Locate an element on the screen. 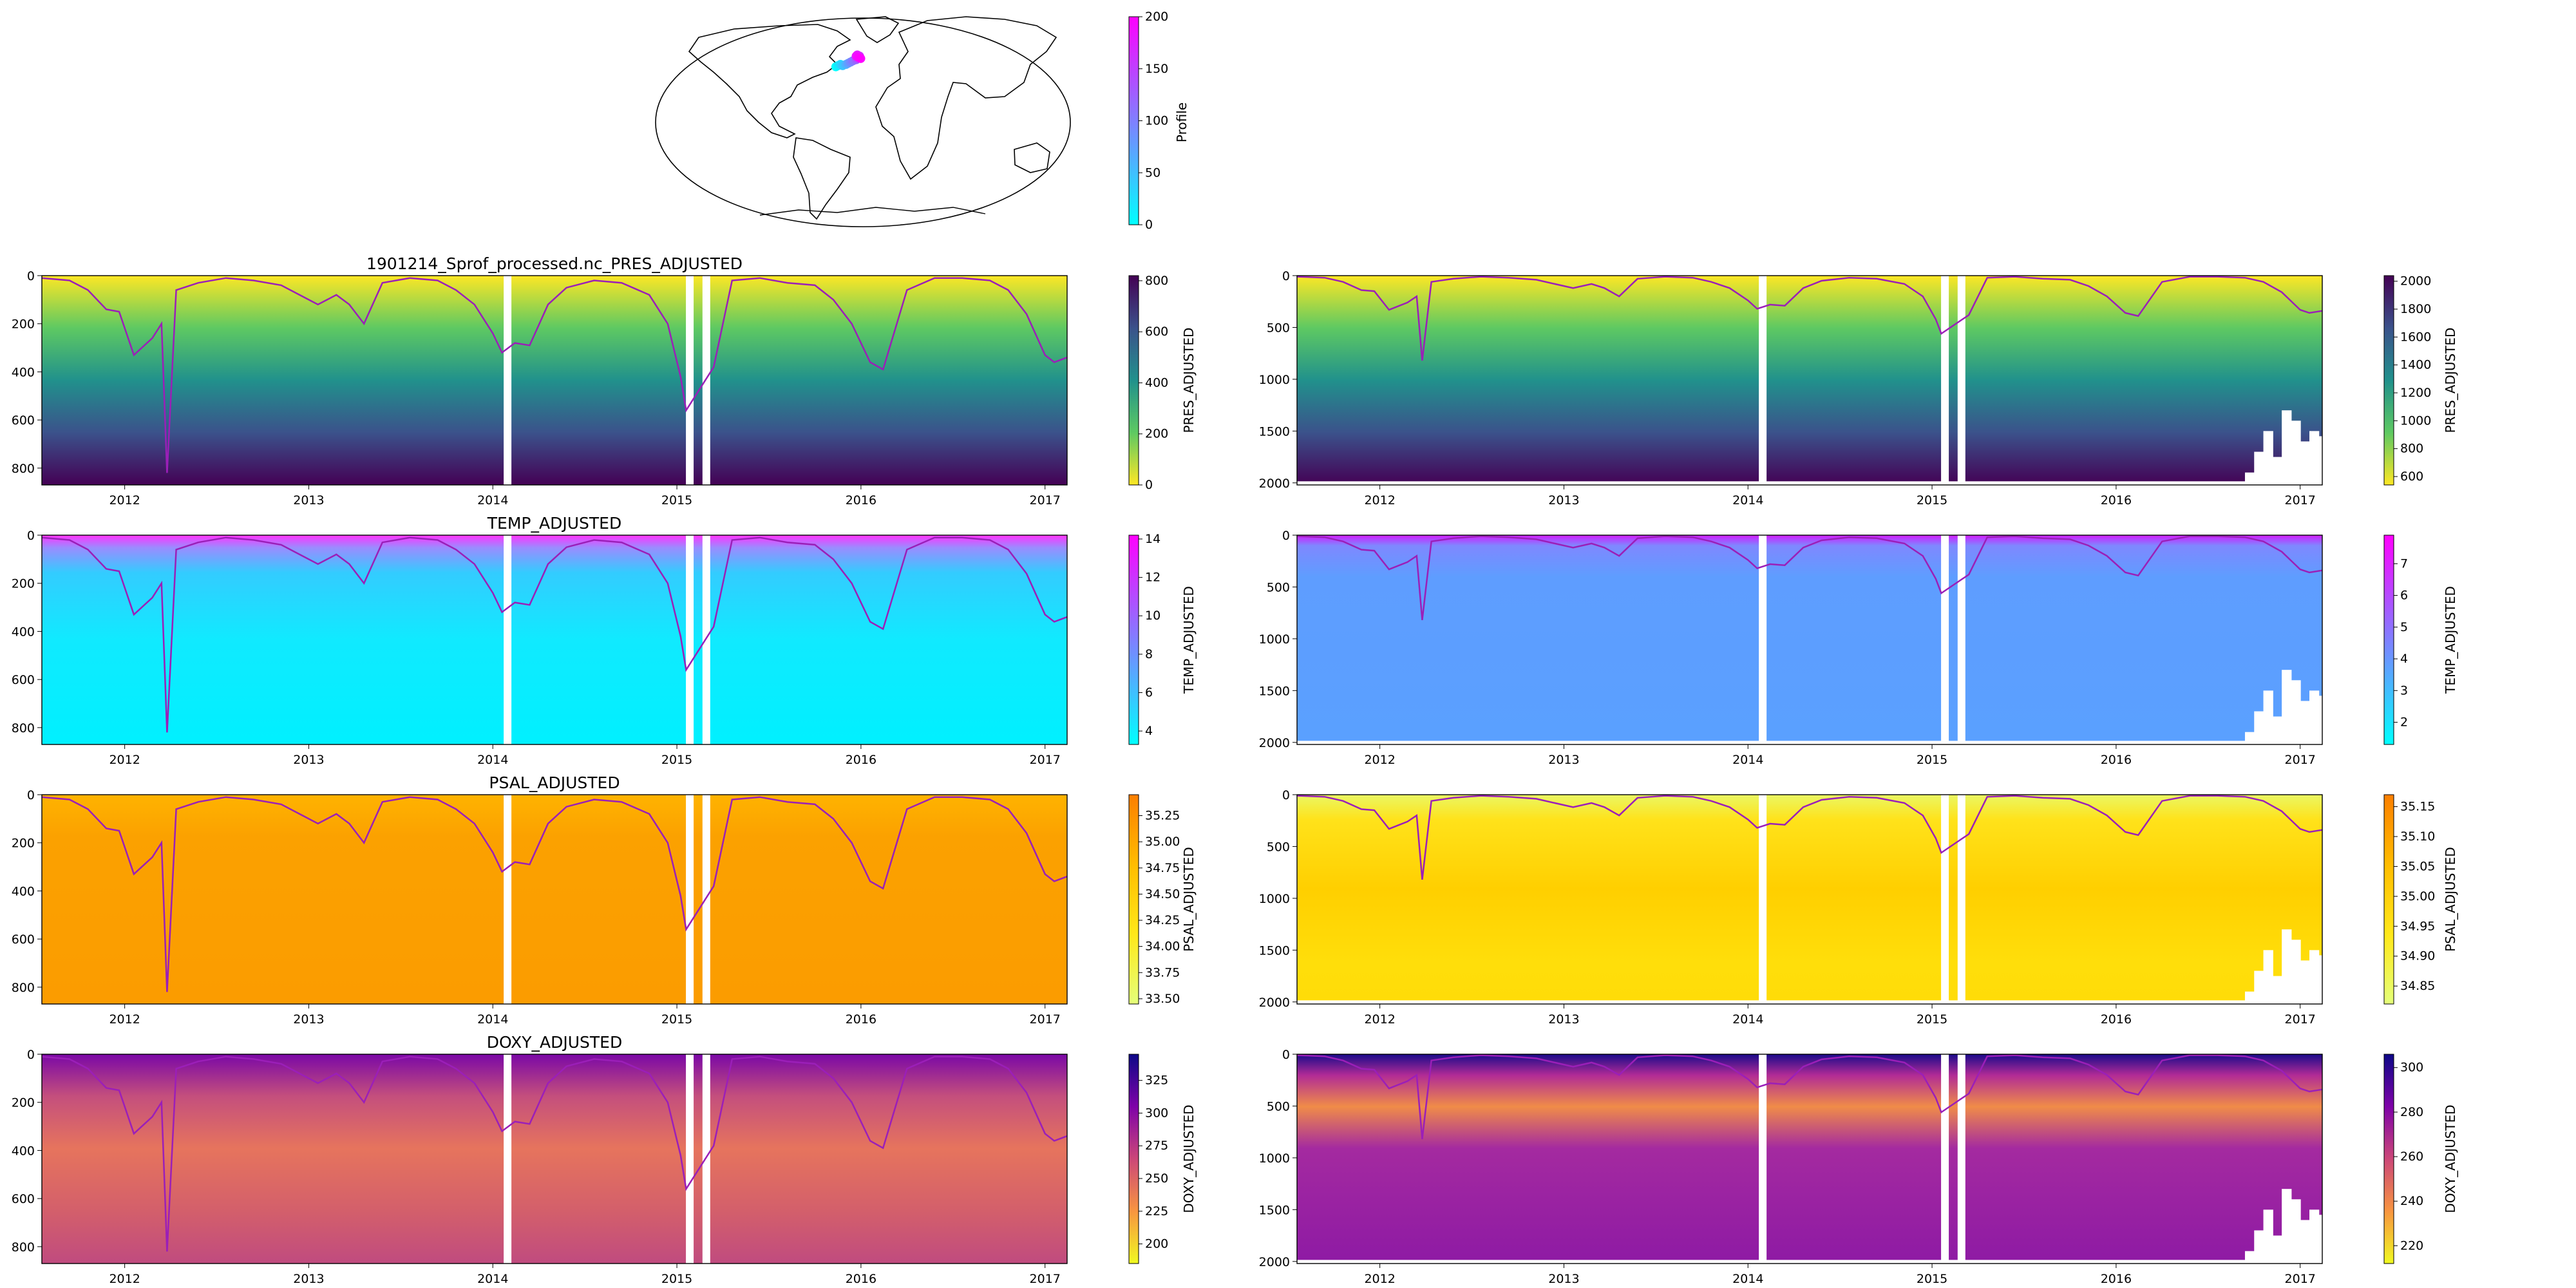 Image resolution: width=2576 pixels, height=1288 pixels. map-panel is located at coordinates (863, 121).